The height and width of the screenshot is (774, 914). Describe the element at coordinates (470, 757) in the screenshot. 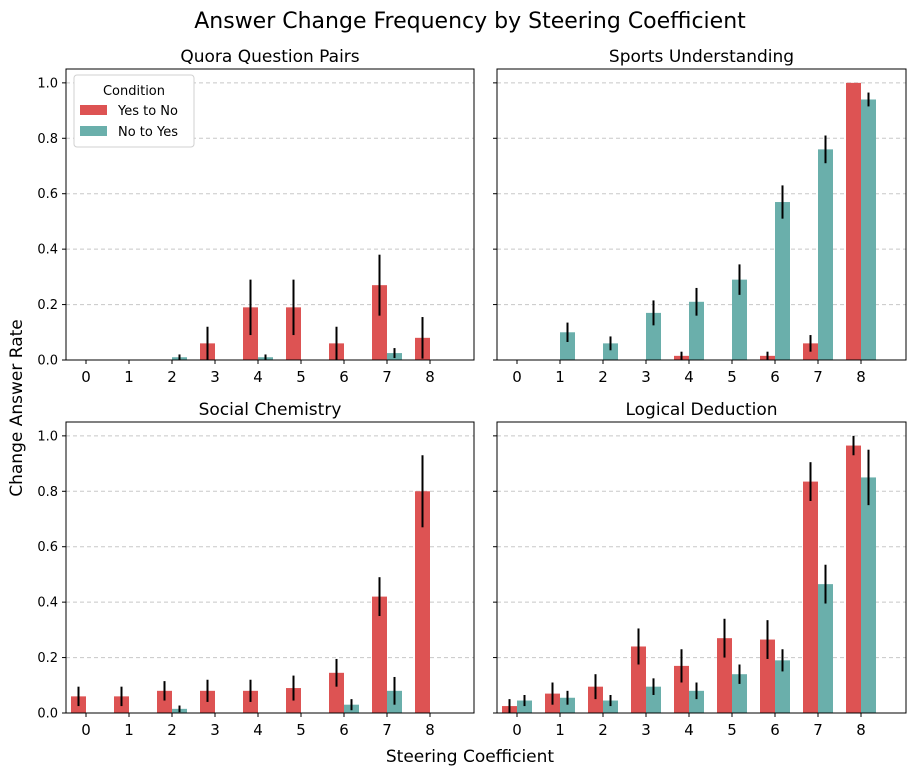

I see `x-axis-label: Steering Coefficient` at that location.